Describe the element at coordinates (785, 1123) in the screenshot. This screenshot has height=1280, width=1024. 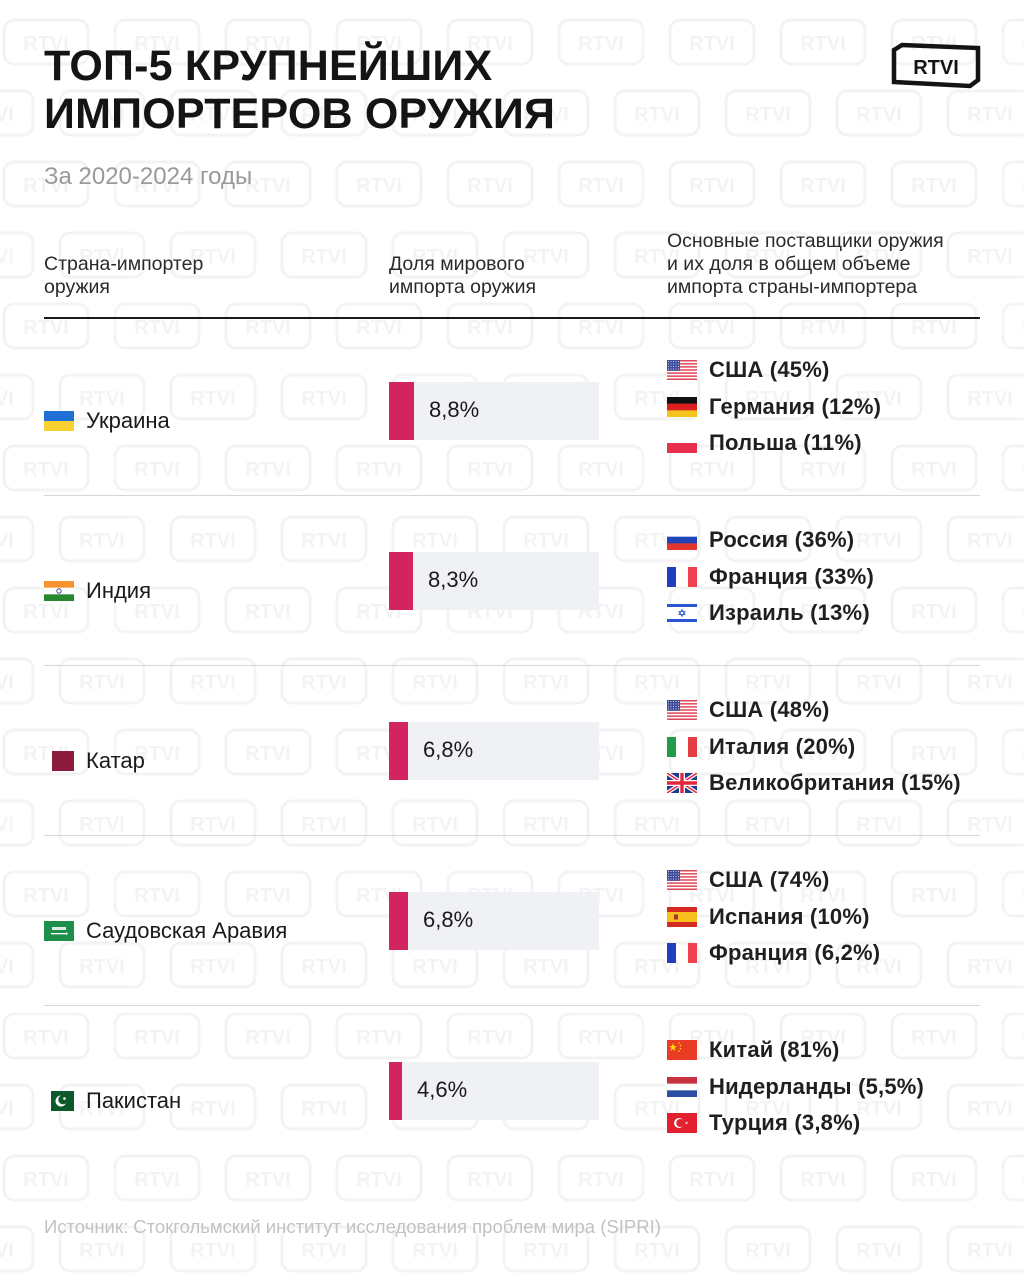
I see `supplier-label: Турция (3,8%)` at that location.